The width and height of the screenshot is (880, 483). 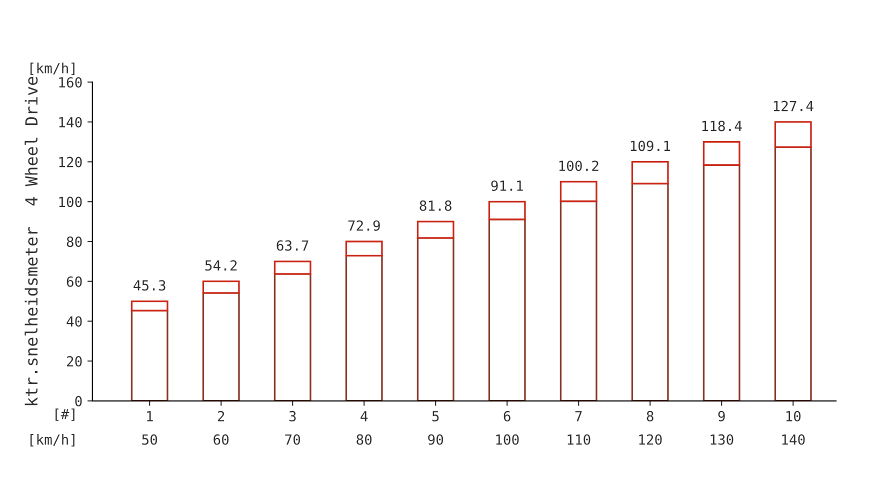 What do you see at coordinates (70, 202) in the screenshot?
I see `y-tick-label: 100` at bounding box center [70, 202].